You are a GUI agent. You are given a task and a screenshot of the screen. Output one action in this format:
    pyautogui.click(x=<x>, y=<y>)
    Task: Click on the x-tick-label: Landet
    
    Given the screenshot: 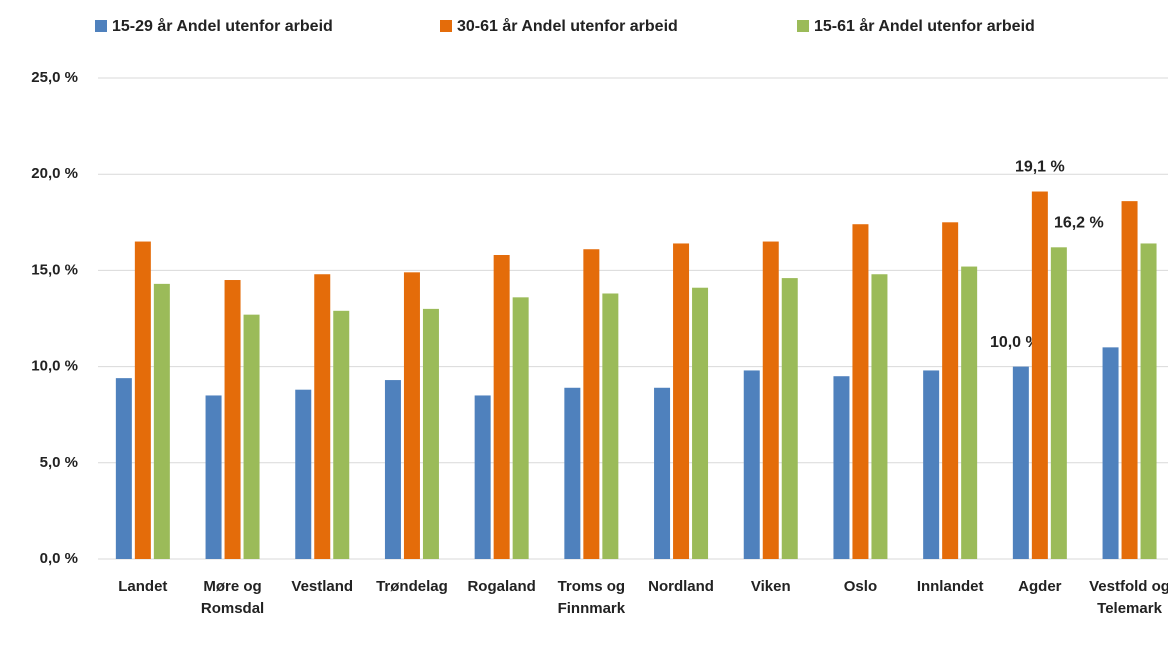 What is the action you would take?
    pyautogui.click(x=142, y=586)
    